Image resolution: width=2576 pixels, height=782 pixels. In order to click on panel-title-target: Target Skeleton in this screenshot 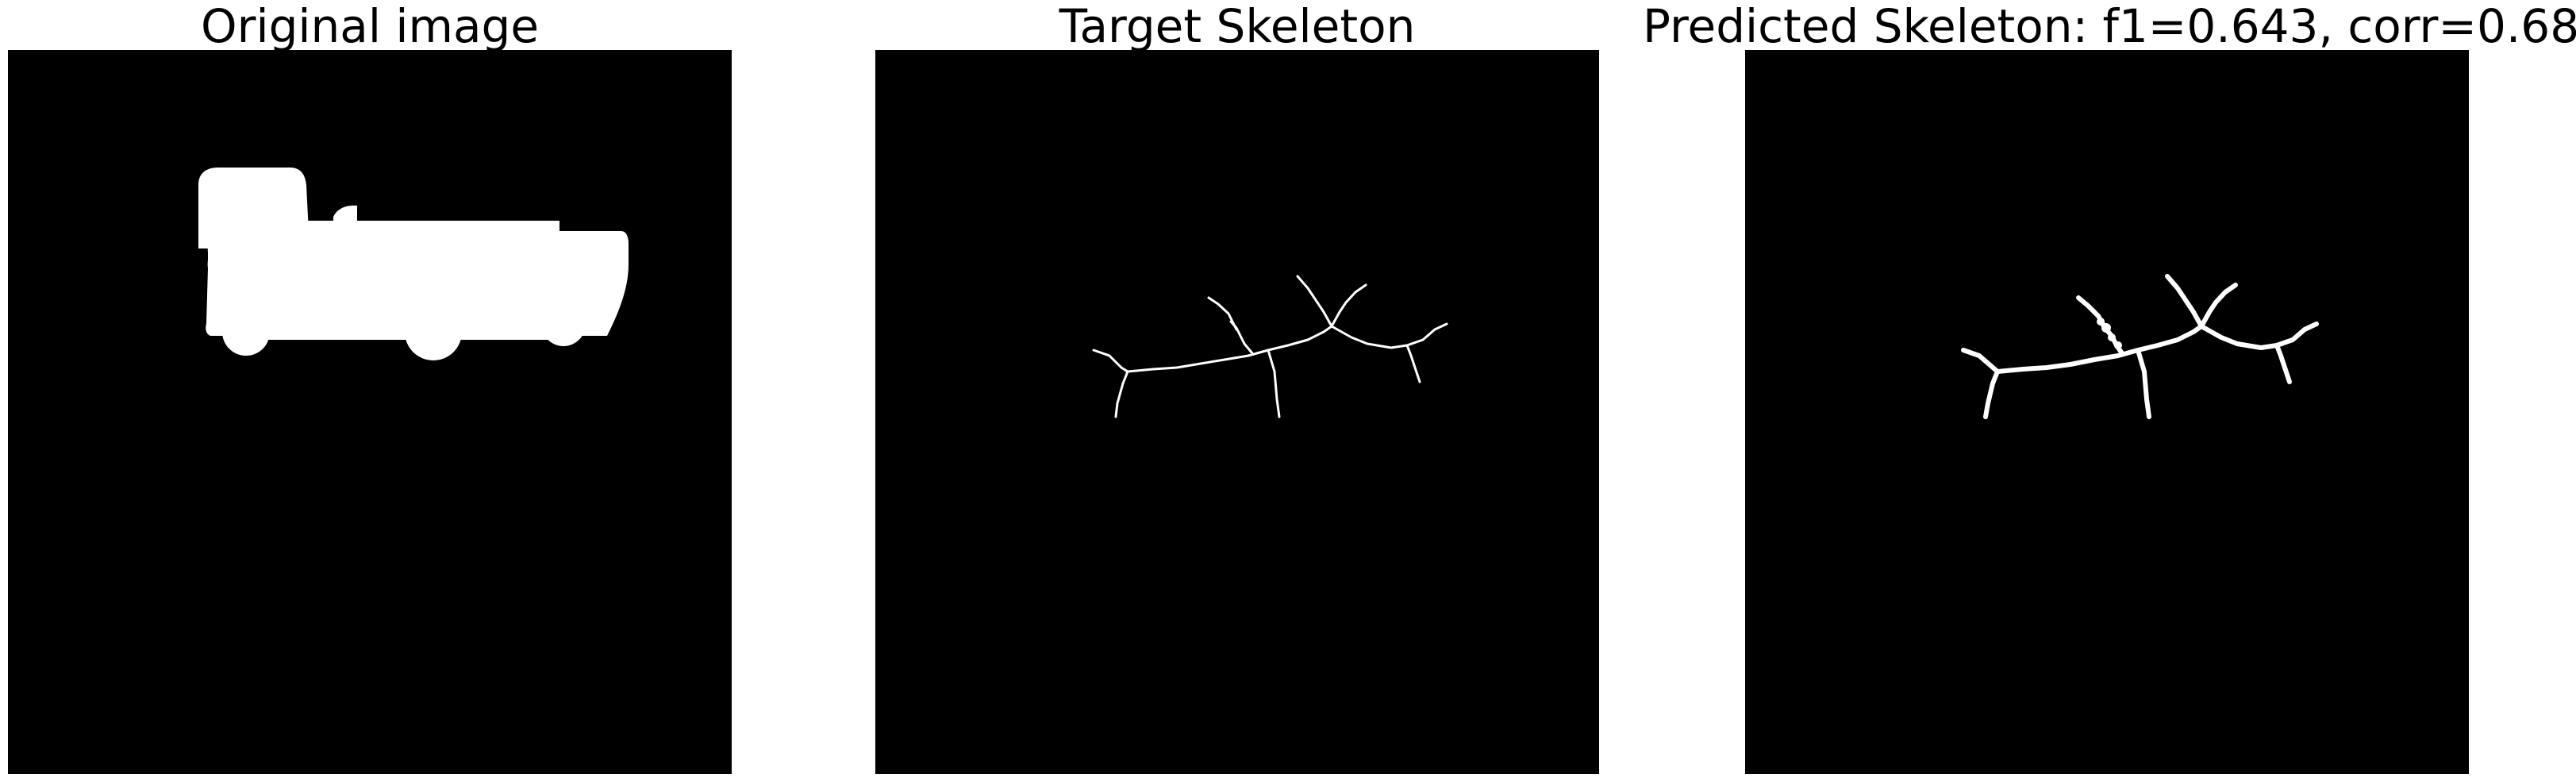, I will do `click(1237, 27)`.